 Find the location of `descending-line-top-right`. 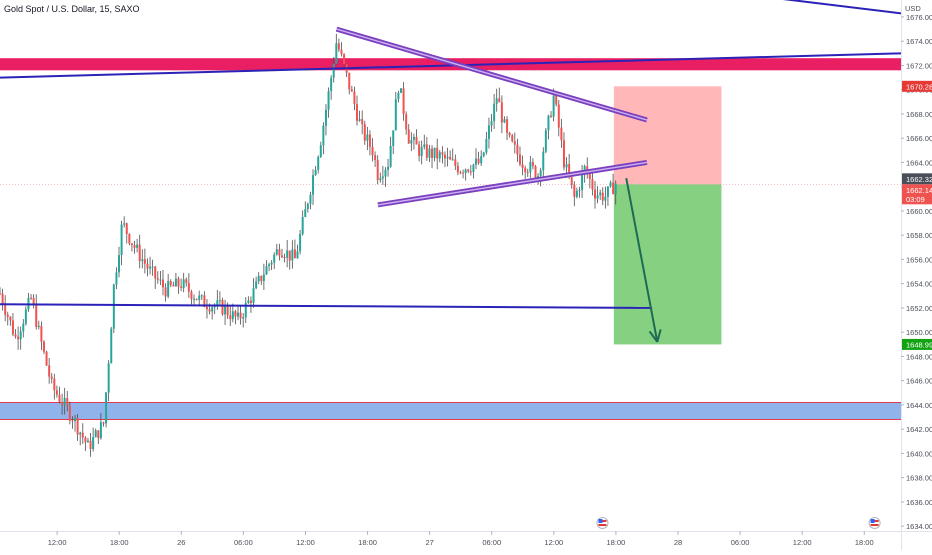

descending-line-top-right is located at coordinates (791, 7).